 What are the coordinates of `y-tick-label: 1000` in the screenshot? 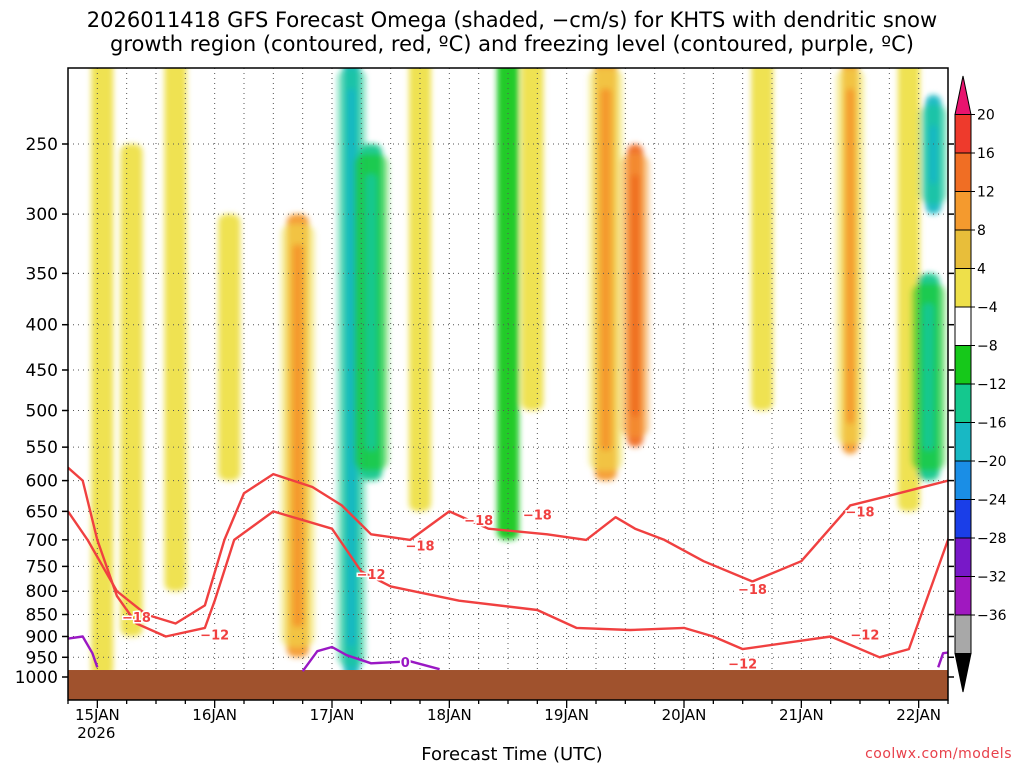 It's located at (36, 678).